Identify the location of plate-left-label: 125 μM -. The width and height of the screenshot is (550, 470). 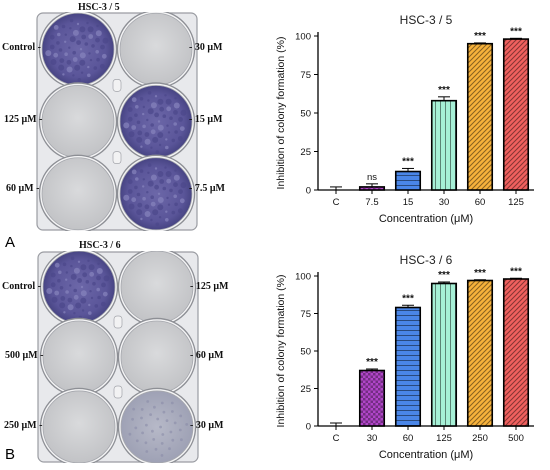
(23, 119).